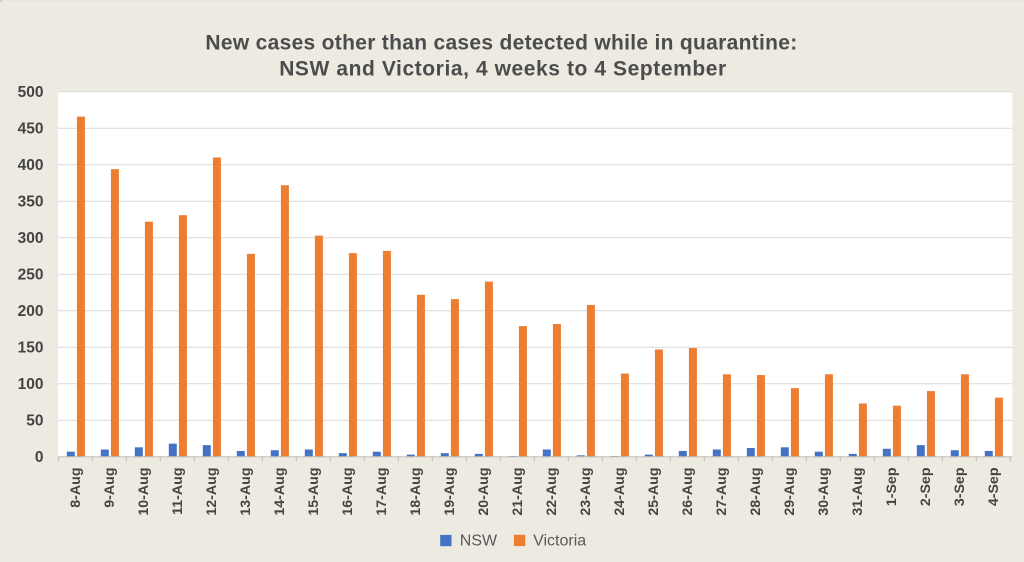 The image size is (1024, 562). I want to click on svg-text: 14-Aug, so click(280, 492).